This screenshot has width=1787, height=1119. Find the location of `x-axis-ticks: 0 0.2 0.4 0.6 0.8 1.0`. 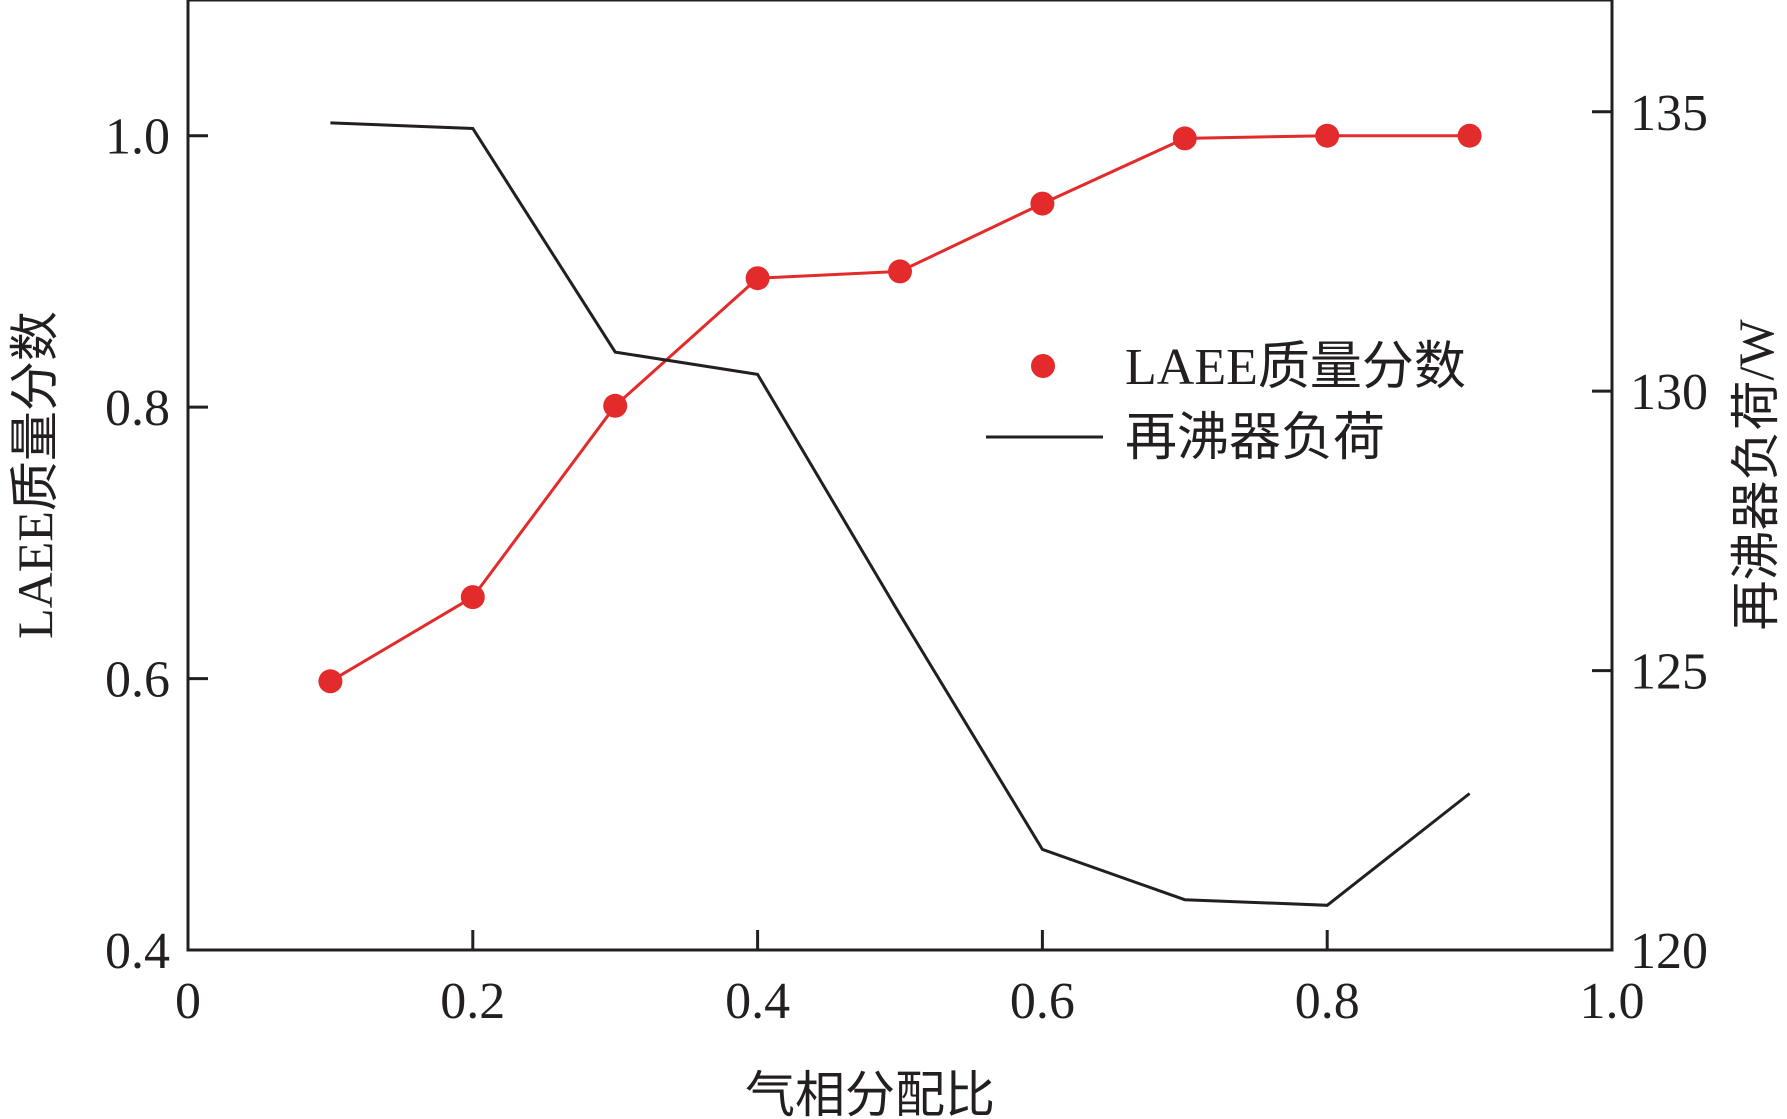

x-axis-ticks: 0 0.2 0.4 0.6 0.8 1.0 is located at coordinates (910, 980).